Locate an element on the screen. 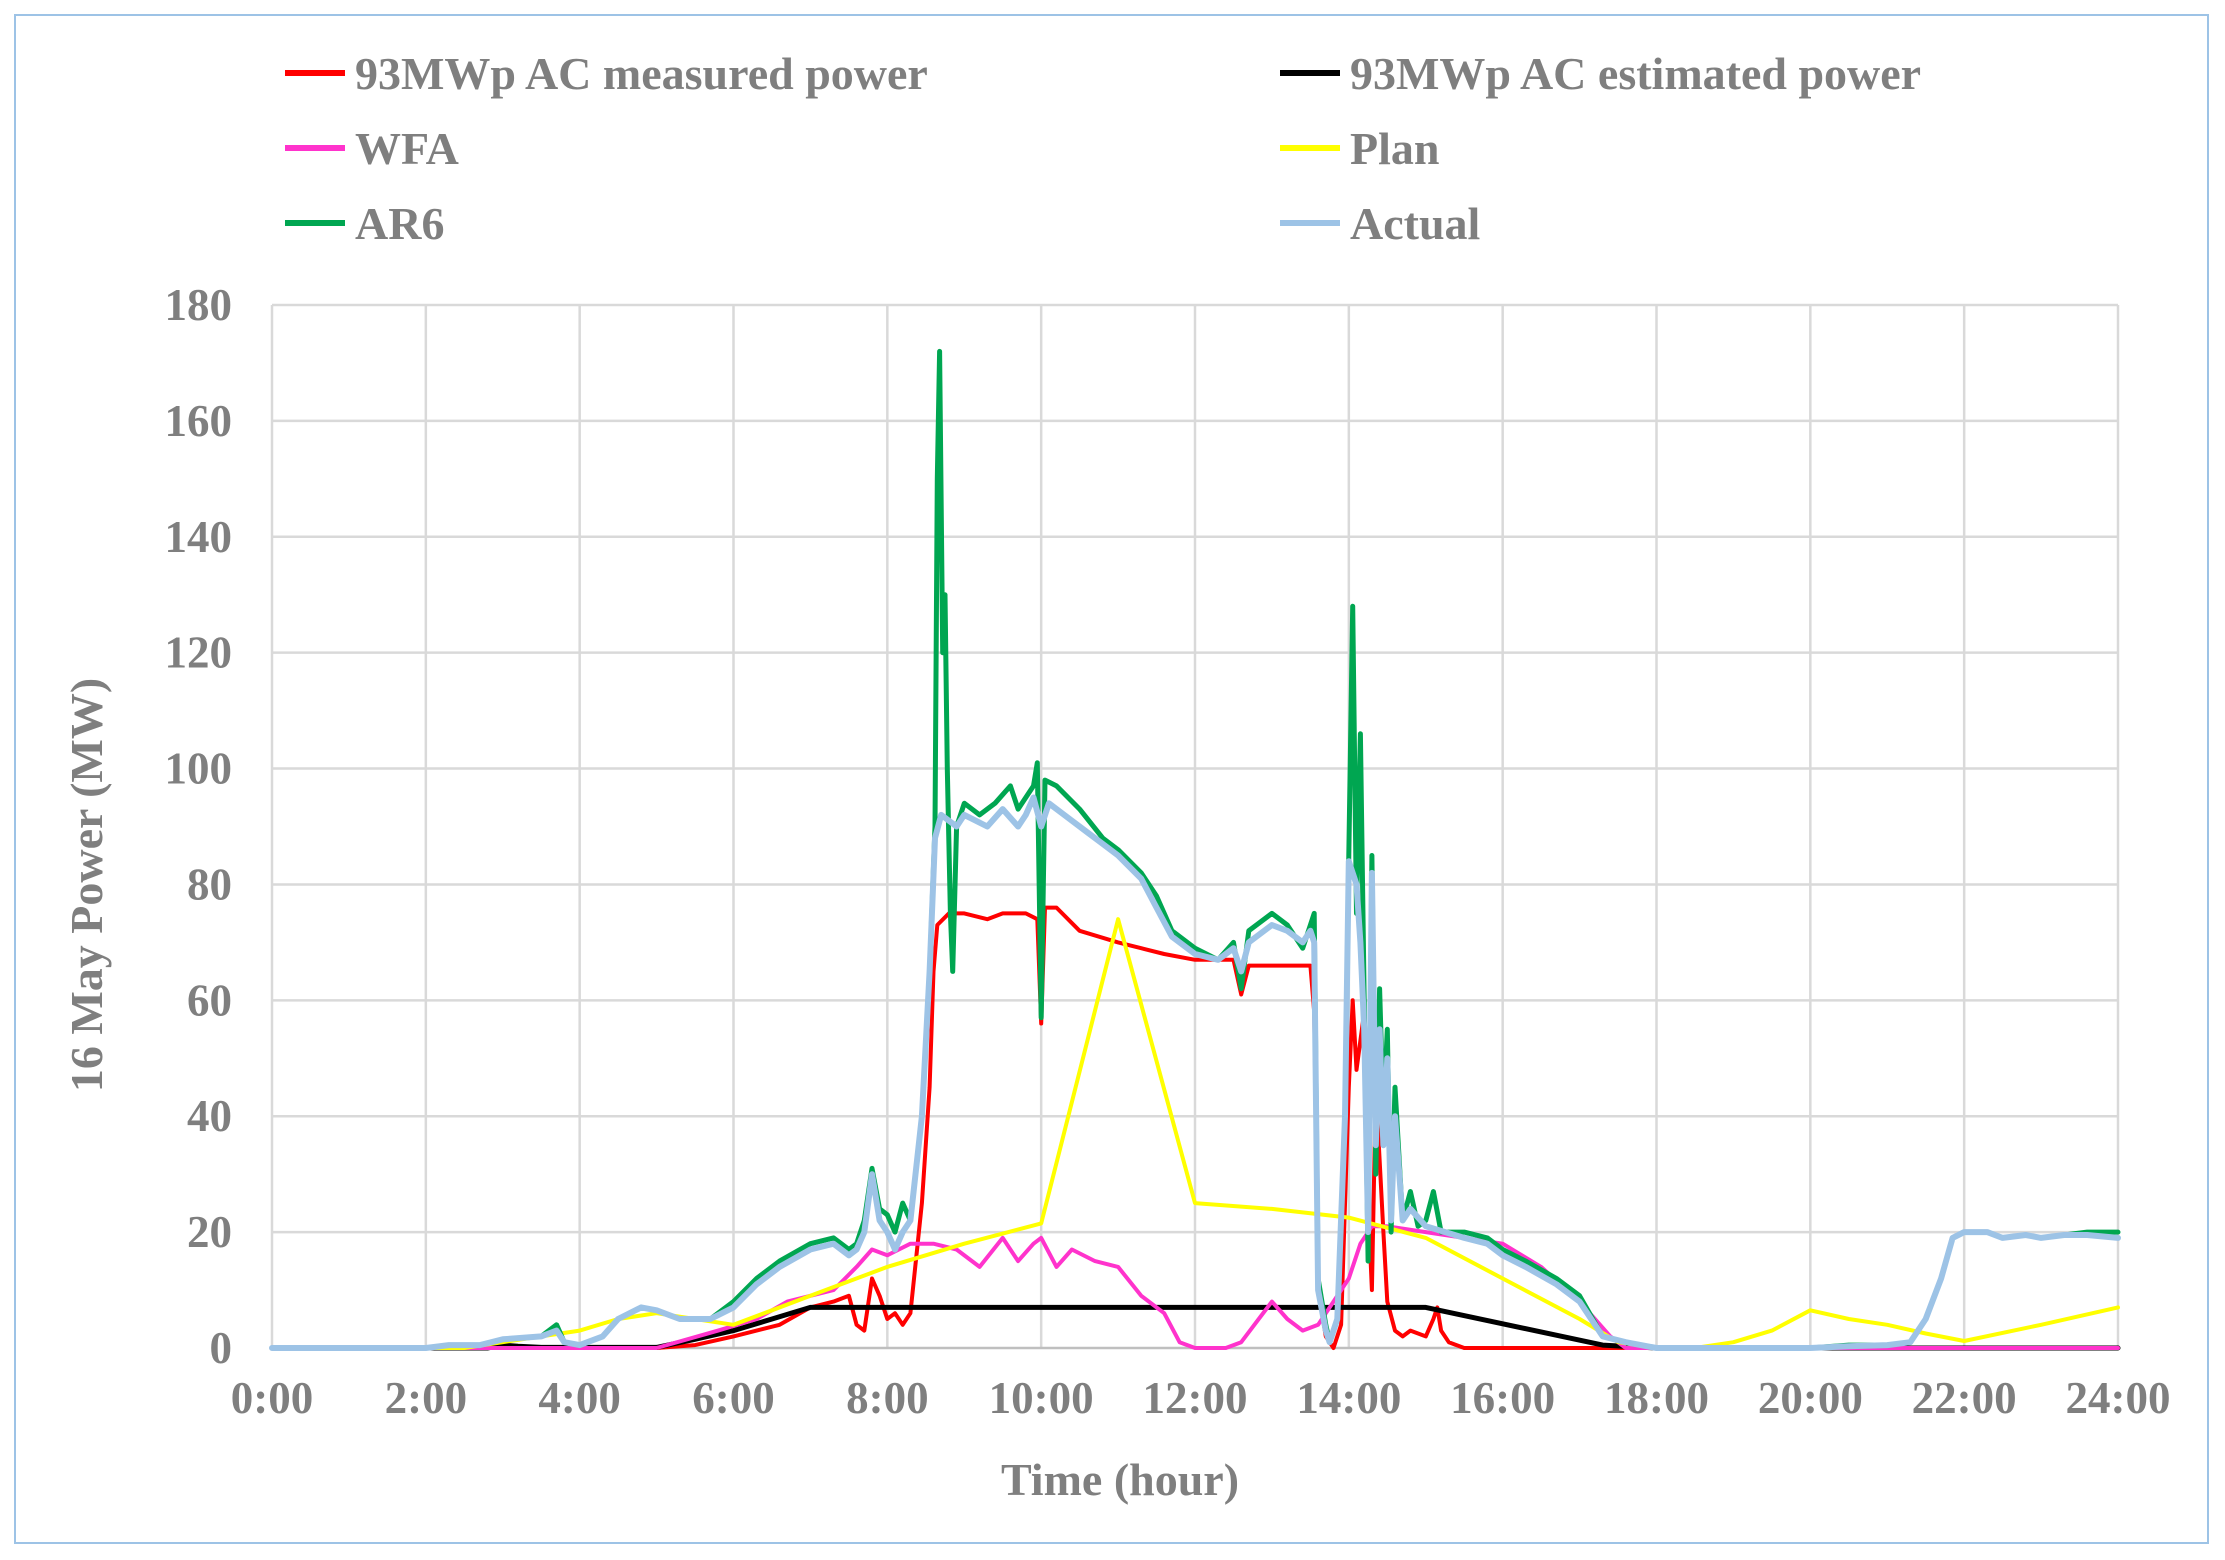 Image resolution: width=2225 pixels, height=1560 pixels. y-tick-label: 20 is located at coordinates (209, 1232).